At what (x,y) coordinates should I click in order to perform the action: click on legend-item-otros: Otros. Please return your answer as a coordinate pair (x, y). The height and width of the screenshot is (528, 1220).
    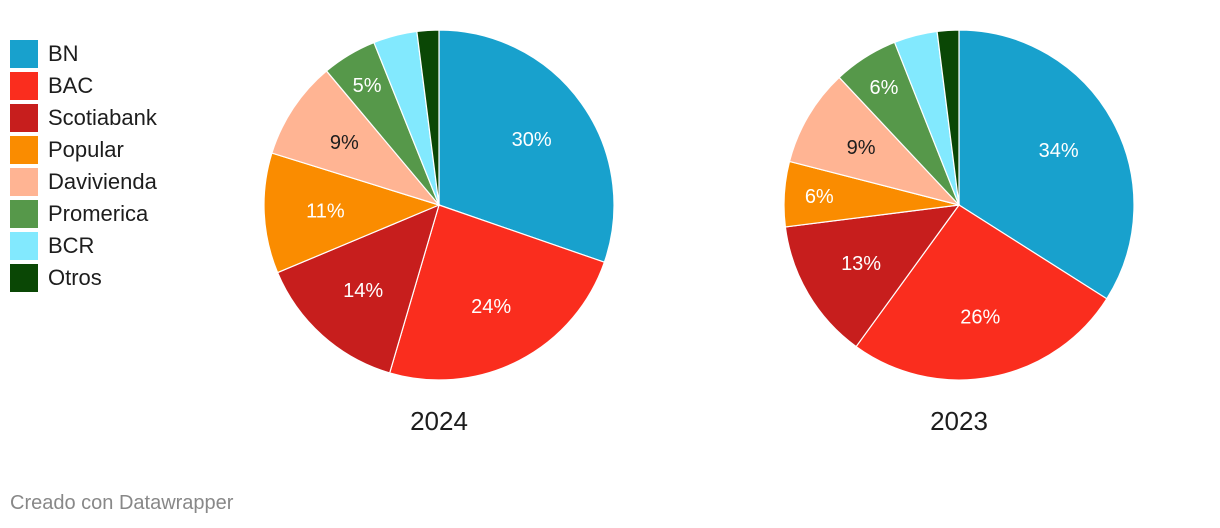
    Looking at the image, I should click on (83, 278).